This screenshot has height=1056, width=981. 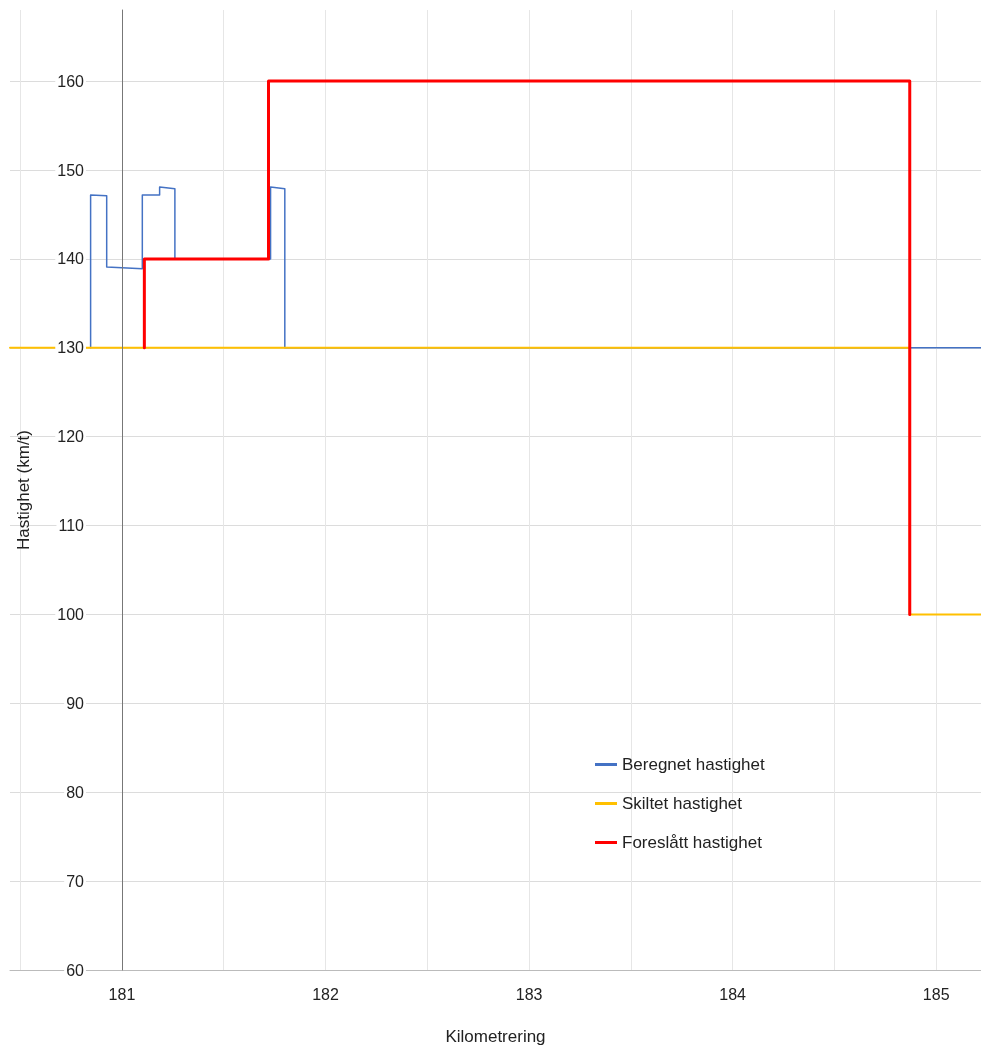 I want to click on y-tick-label: 70, so click(x=75, y=881).